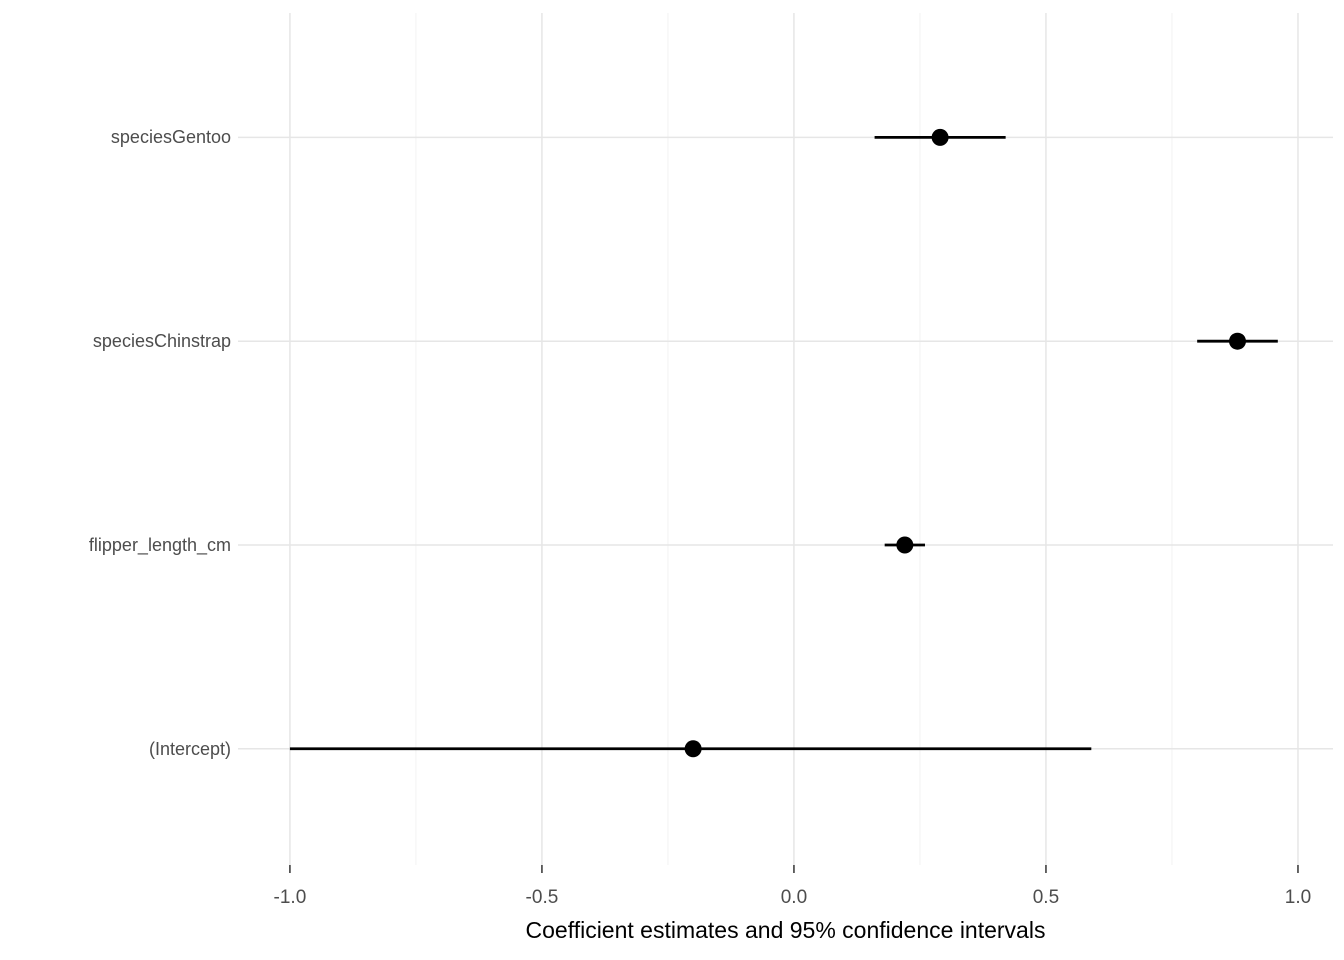  I want to click on x-axis-tick-label: -1.0, so click(290, 897).